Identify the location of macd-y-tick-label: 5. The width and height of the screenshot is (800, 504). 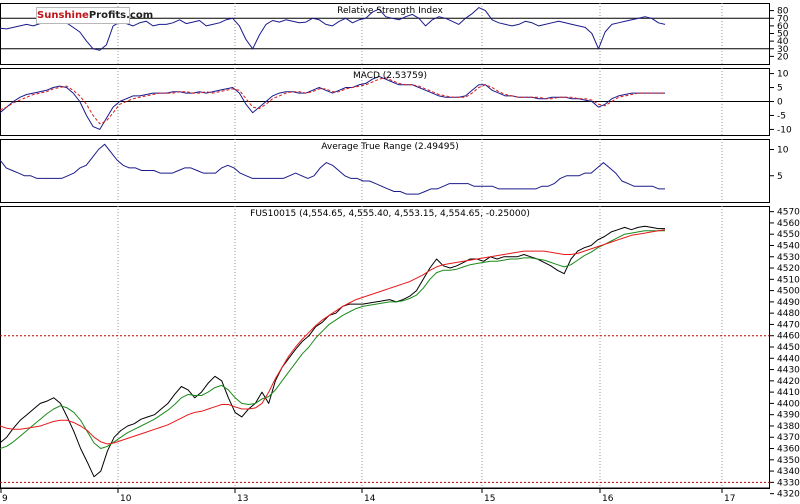
(780, 89).